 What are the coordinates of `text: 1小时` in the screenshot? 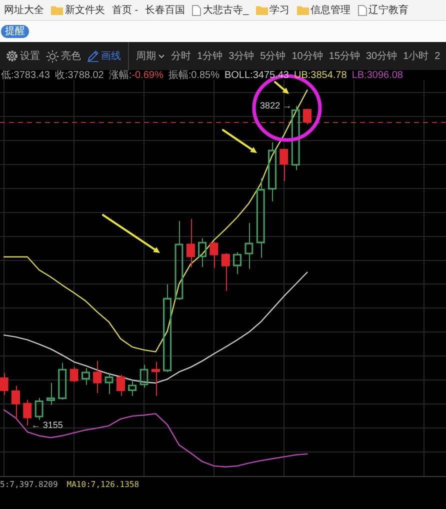 It's located at (416, 56).